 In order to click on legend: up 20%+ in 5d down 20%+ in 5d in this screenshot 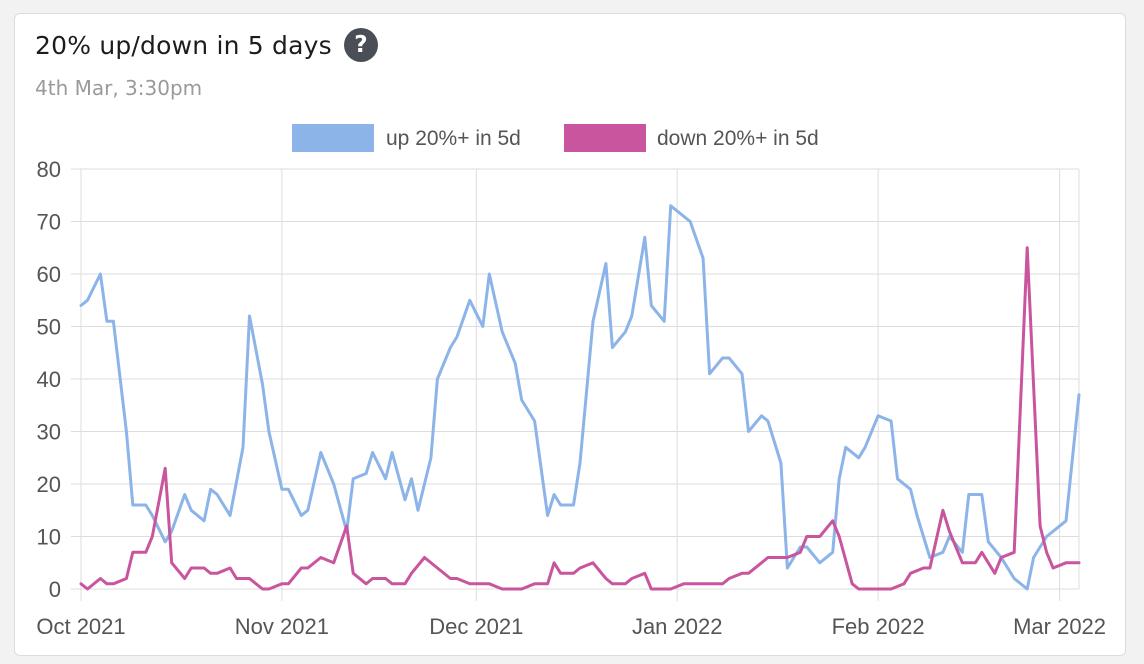, I will do `click(555, 138)`.